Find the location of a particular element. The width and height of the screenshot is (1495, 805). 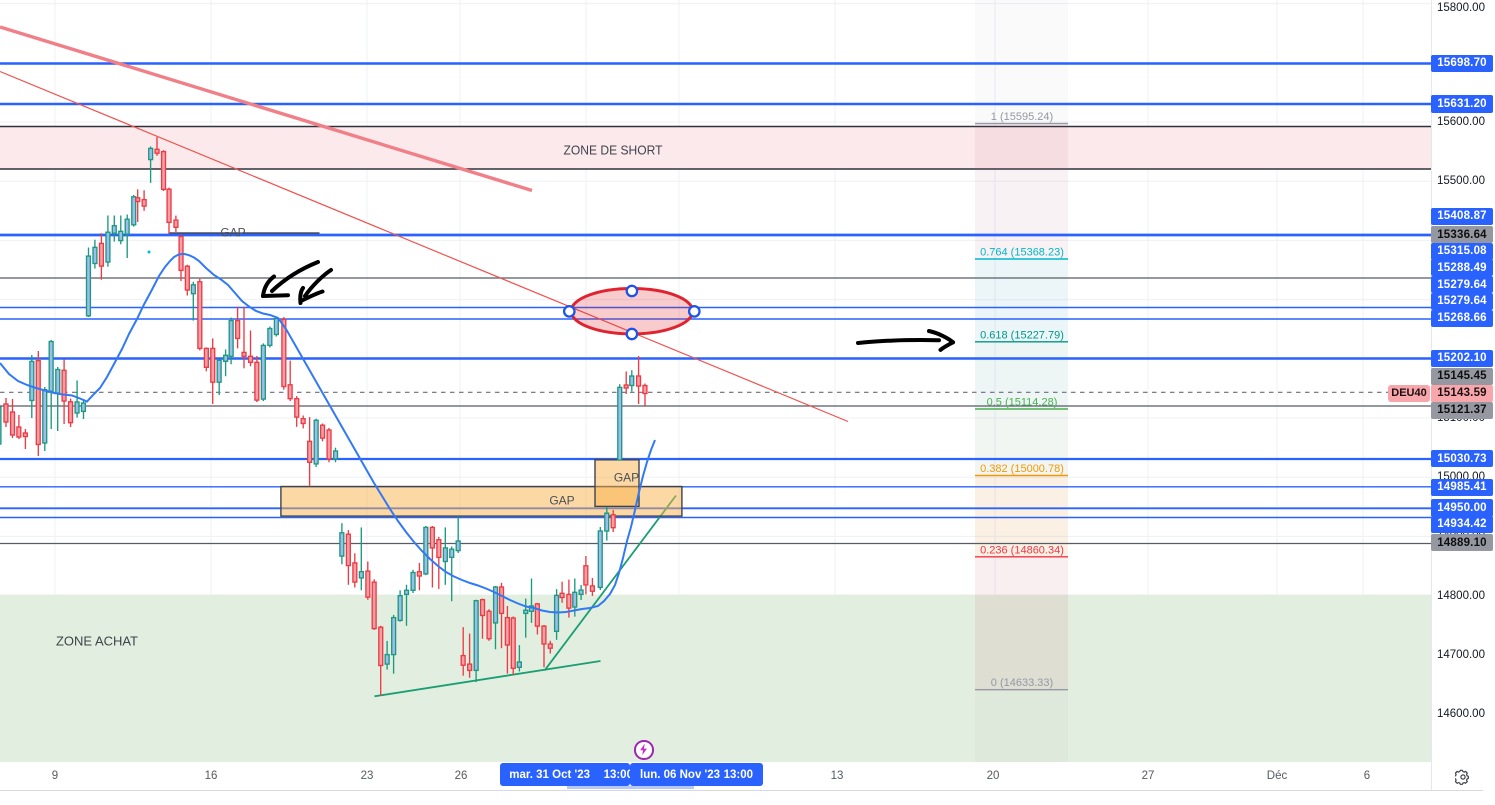

svg-text: 0.5 (15114.28) is located at coordinates (1022, 403).